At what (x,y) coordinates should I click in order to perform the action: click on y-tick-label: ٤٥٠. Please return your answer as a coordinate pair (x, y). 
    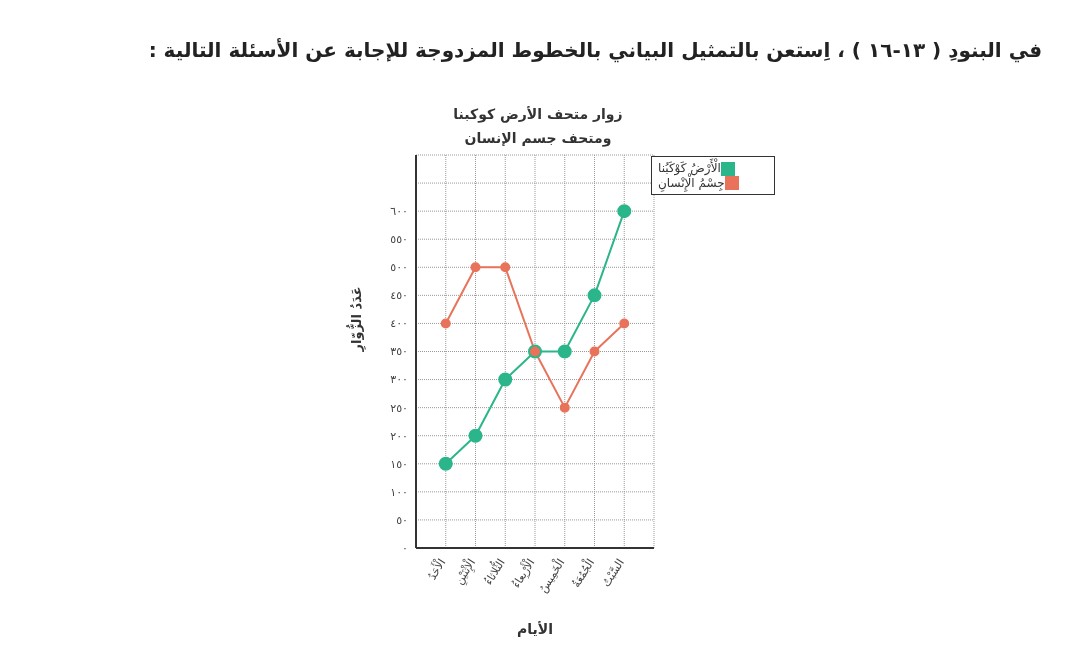
    Looking at the image, I should click on (399, 296).